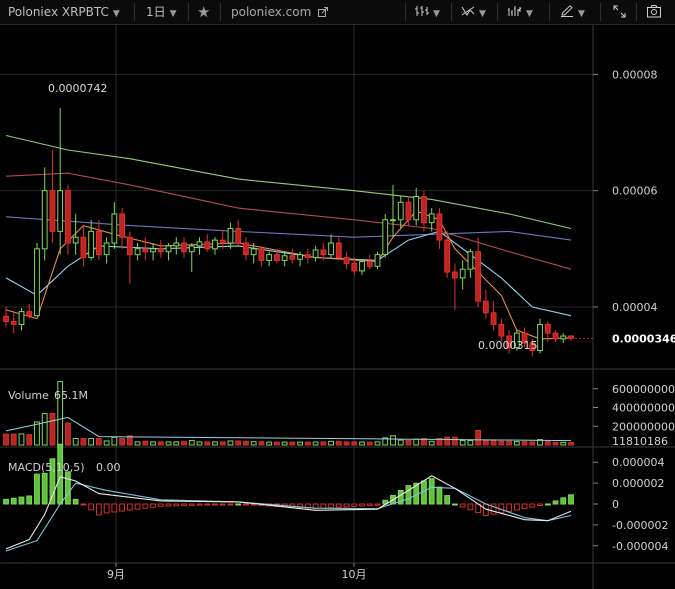  Describe the element at coordinates (271, 12) in the screenshot. I see `site-label: poloniex.com` at that location.